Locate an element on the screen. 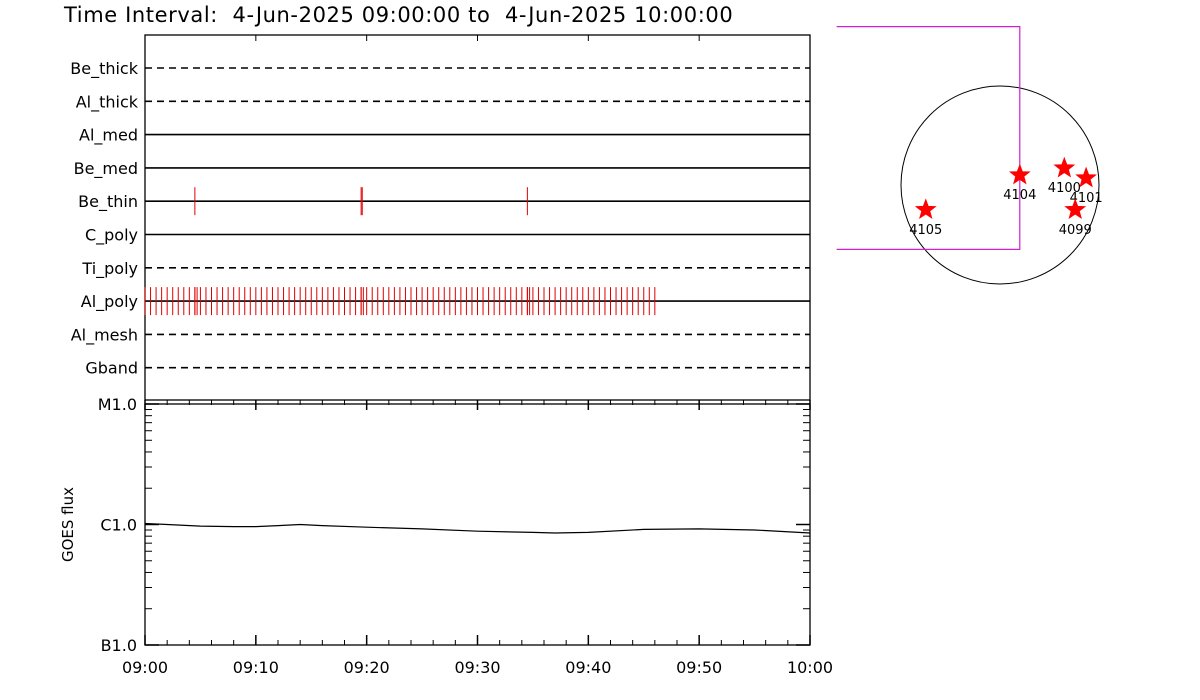  channel-label-Al_med: Al_med is located at coordinates (108, 136).